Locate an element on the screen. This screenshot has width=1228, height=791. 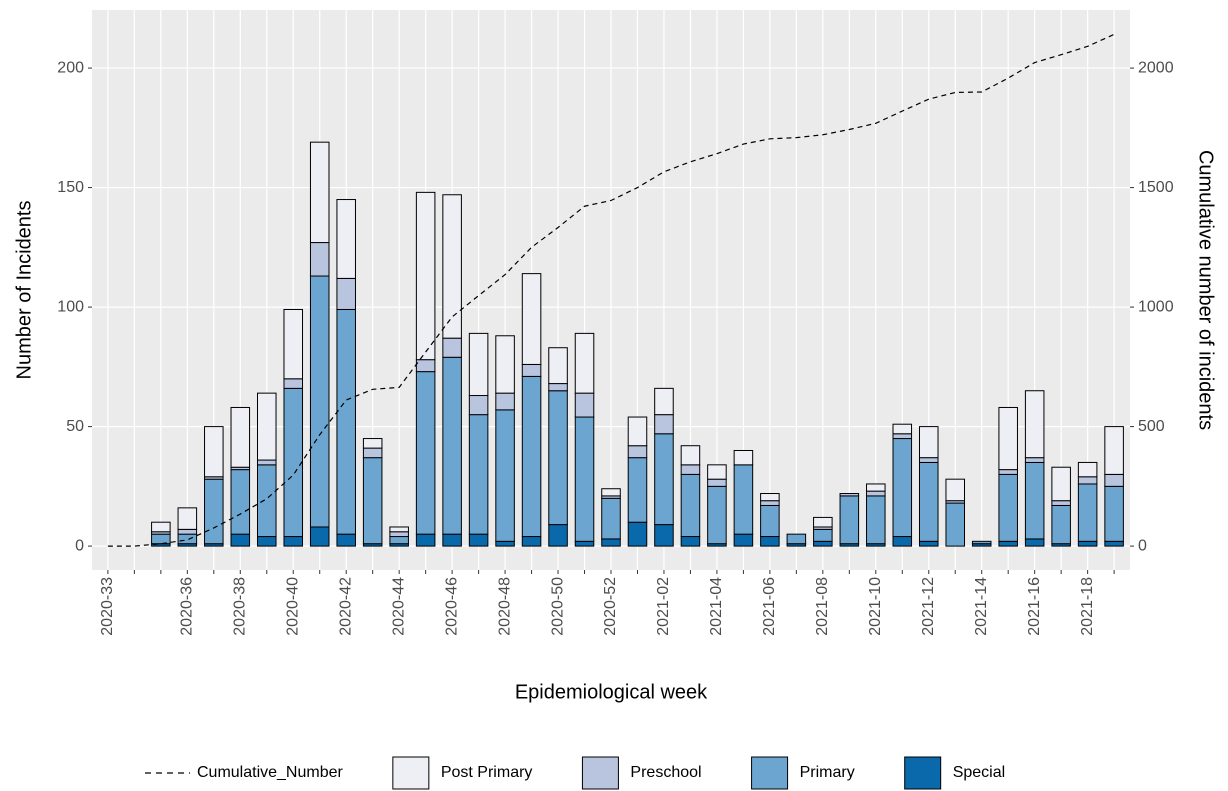
y-tick-label: 0 is located at coordinates (79, 545).